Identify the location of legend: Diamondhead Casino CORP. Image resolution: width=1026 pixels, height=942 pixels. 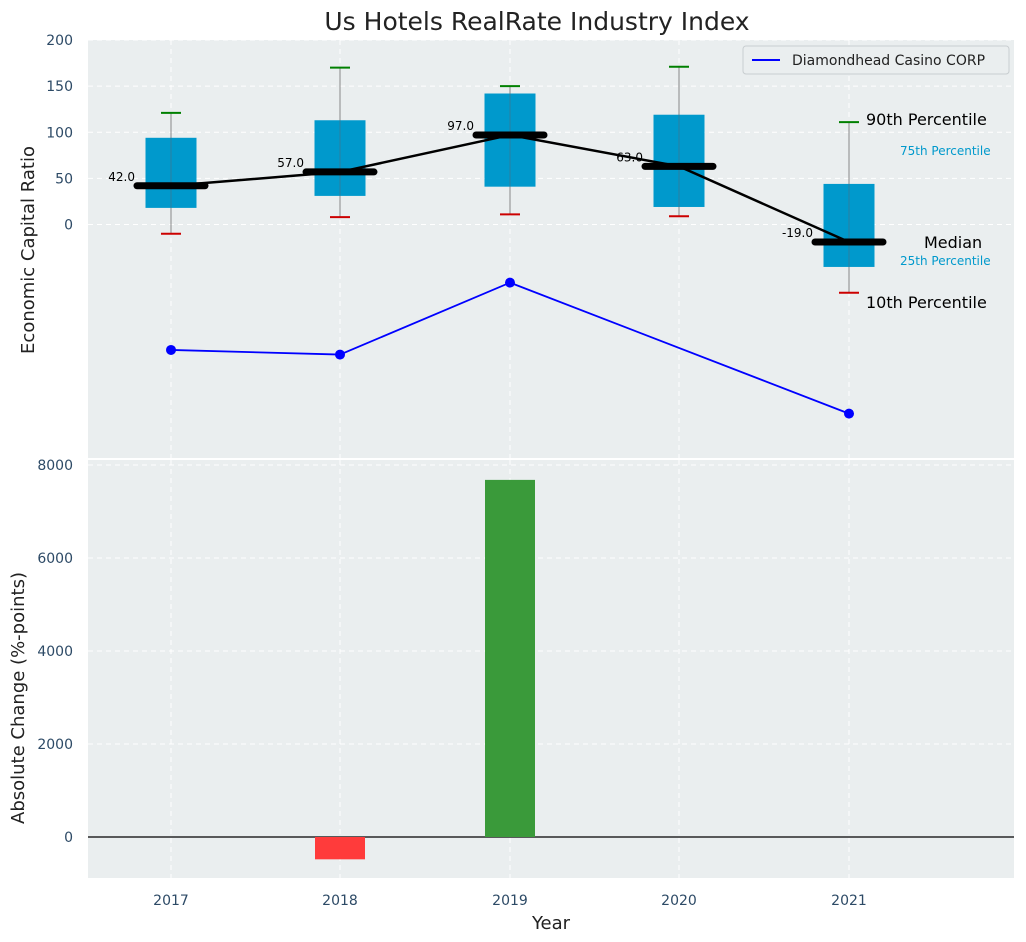
(876, 60).